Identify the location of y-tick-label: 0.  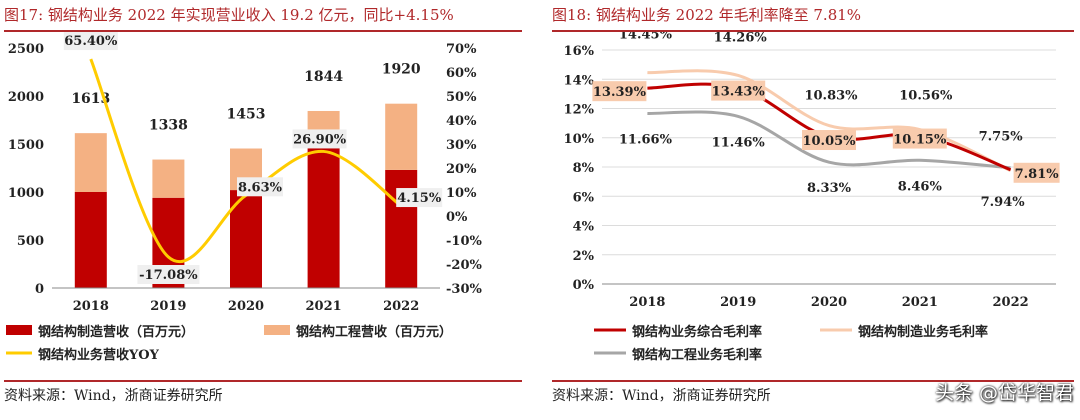
(39, 289).